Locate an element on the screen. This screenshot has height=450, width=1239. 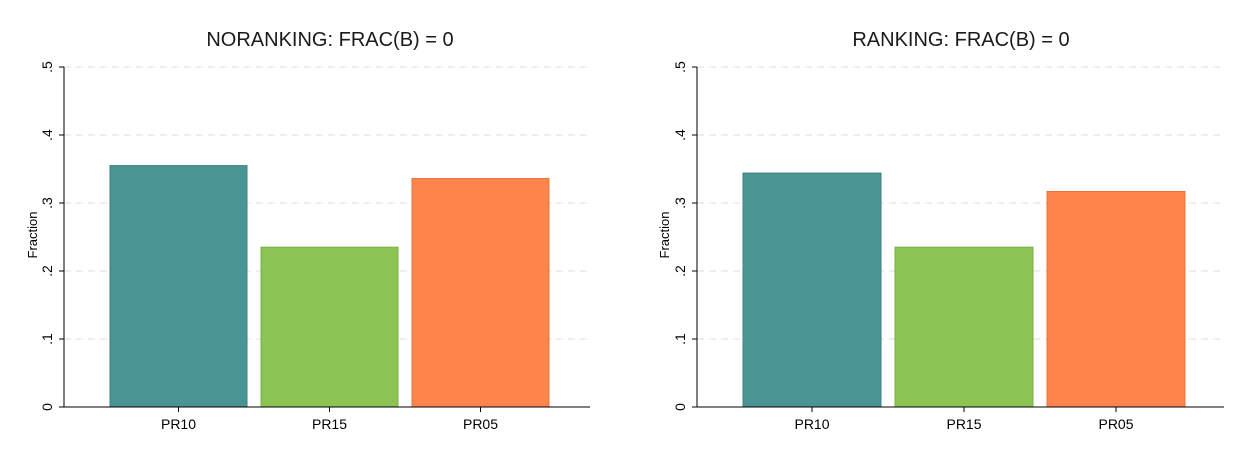
chart-title: RANKING: FRAC(B) = 0 is located at coordinates (960, 40).